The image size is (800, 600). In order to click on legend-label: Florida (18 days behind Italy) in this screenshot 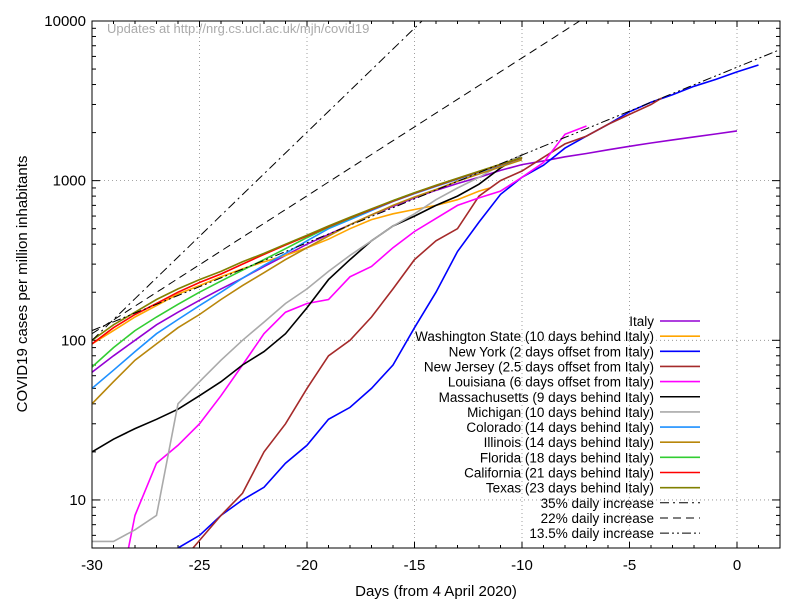, I will do `click(567, 457)`.